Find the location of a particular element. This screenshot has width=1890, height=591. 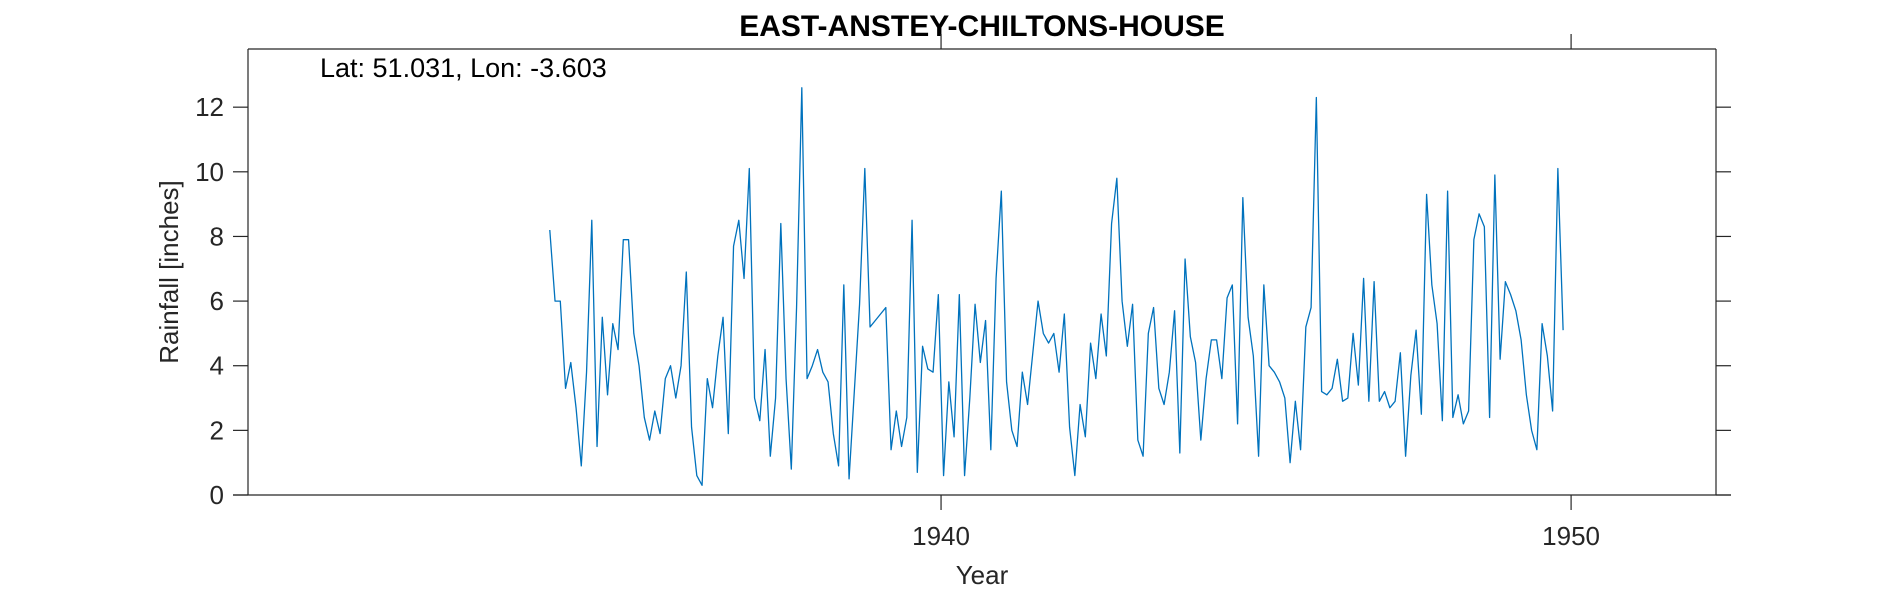

y-tick-label: 4 is located at coordinates (217, 366).